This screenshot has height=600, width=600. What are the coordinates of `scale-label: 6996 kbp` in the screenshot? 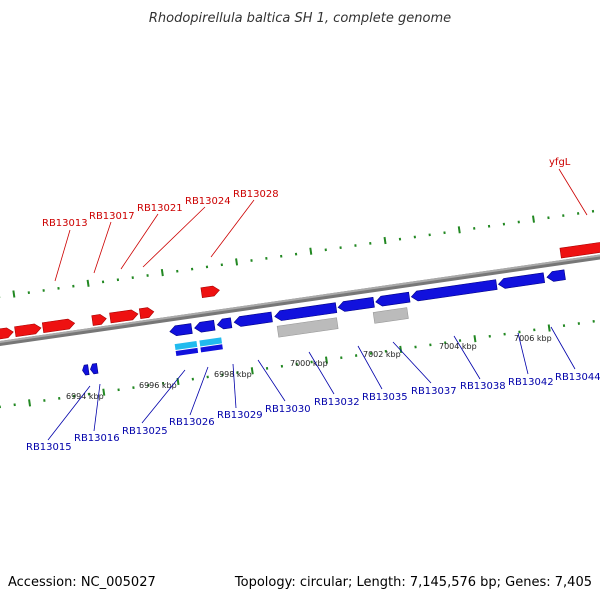 It's located at (158, 385).